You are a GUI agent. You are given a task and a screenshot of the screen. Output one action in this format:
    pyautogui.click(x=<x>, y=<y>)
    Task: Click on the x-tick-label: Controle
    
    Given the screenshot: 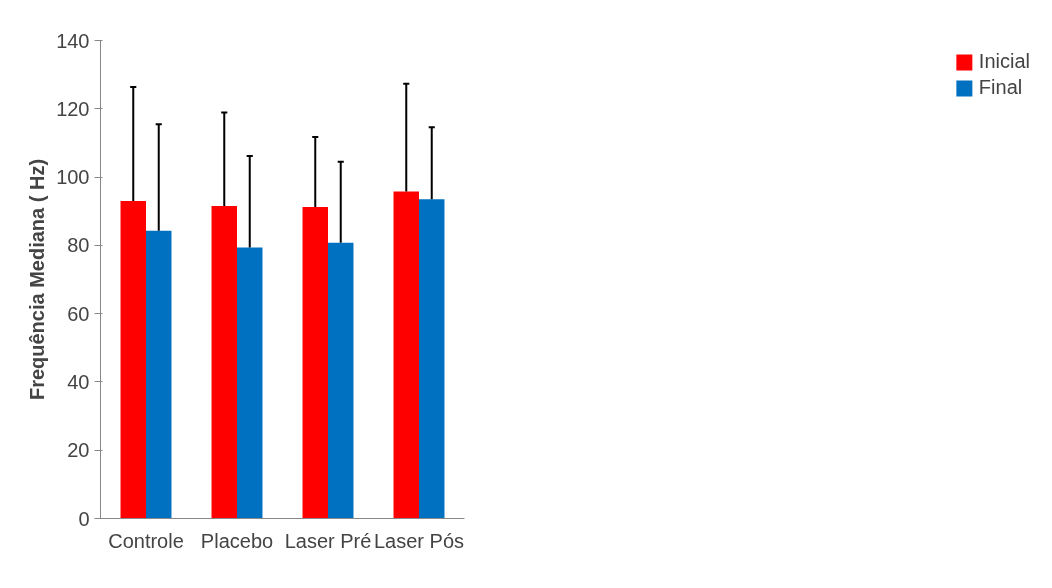 What is the action you would take?
    pyautogui.click(x=146, y=540)
    